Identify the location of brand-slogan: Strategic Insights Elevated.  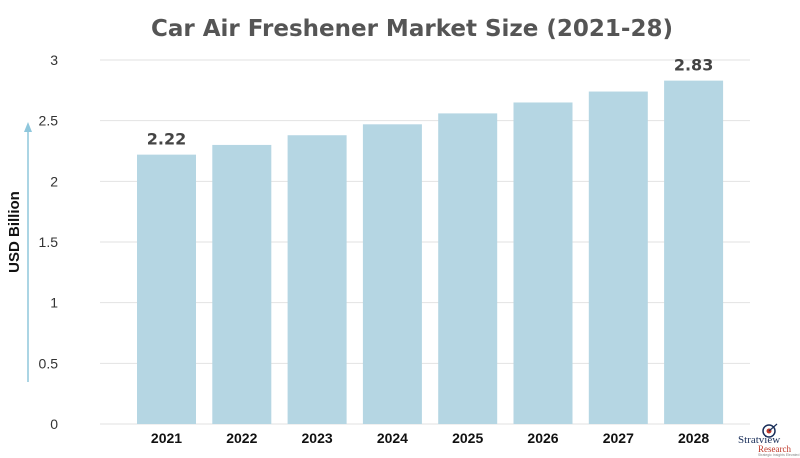
(778, 455).